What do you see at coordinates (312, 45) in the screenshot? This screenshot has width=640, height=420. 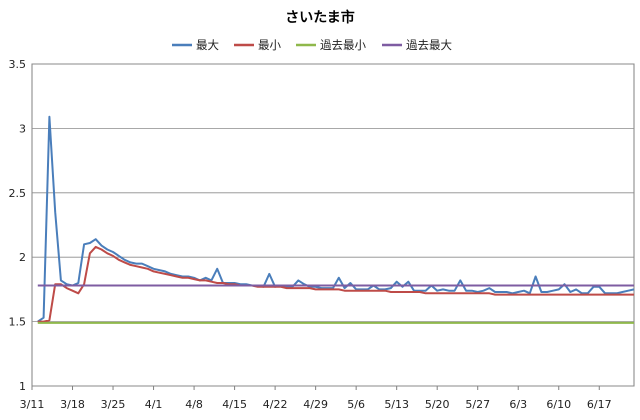 I see `legend: 最大 最小 過去最小 過去最大` at bounding box center [312, 45].